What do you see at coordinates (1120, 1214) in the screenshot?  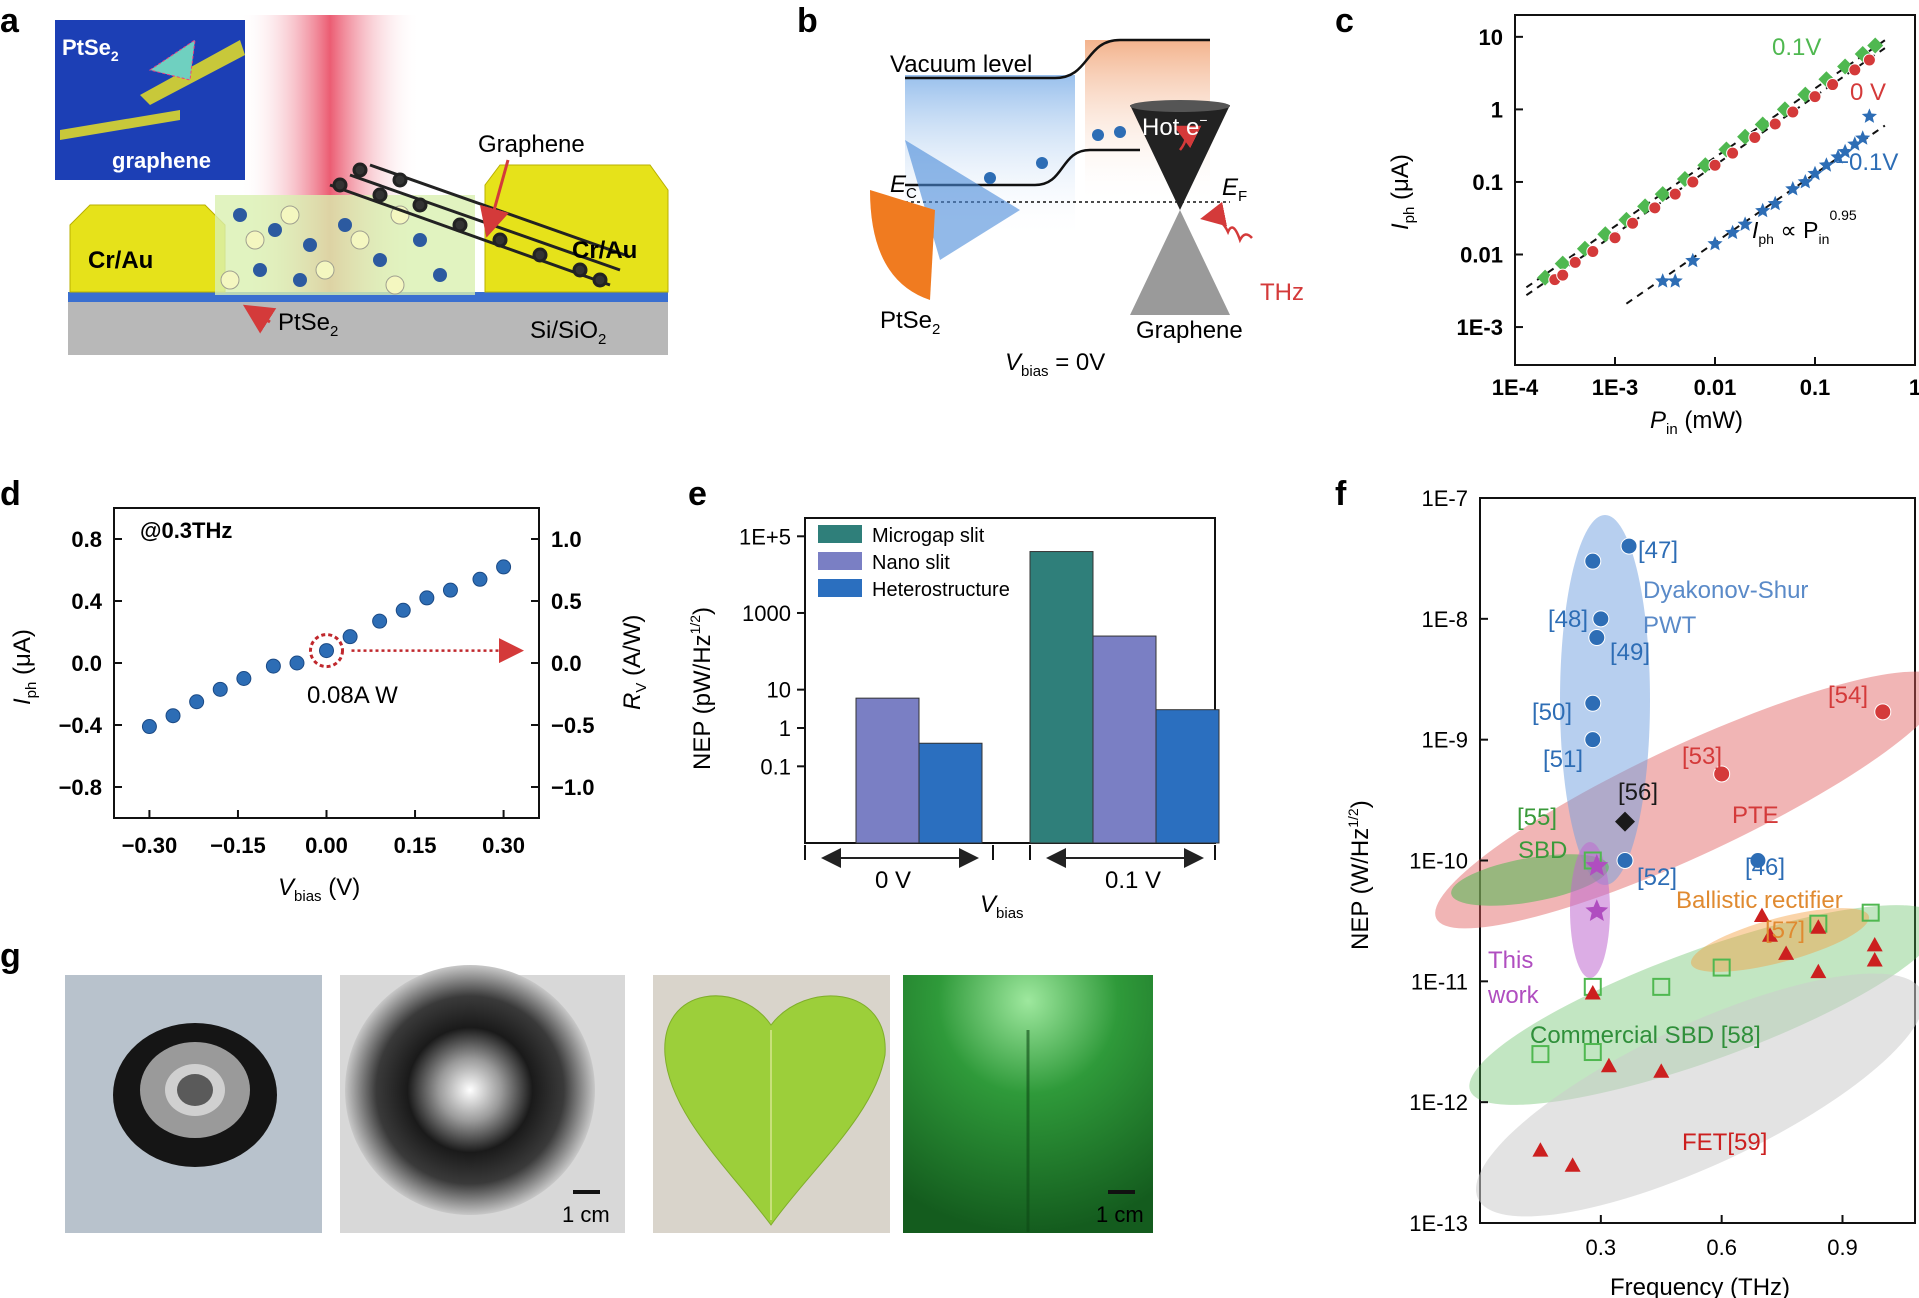 I see `scale-label-2: 1 cm` at bounding box center [1120, 1214].